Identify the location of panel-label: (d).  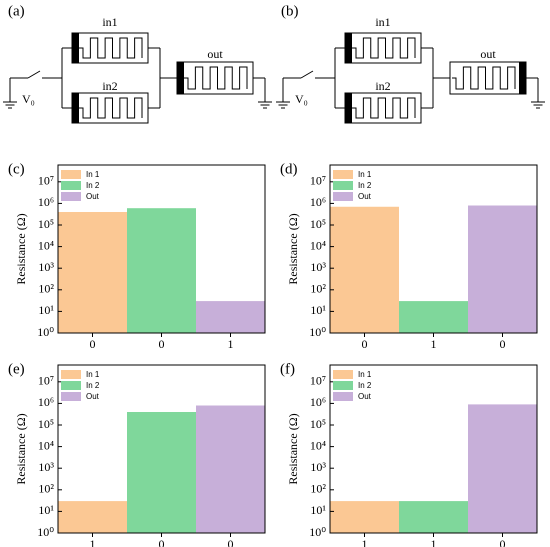
(289, 169).